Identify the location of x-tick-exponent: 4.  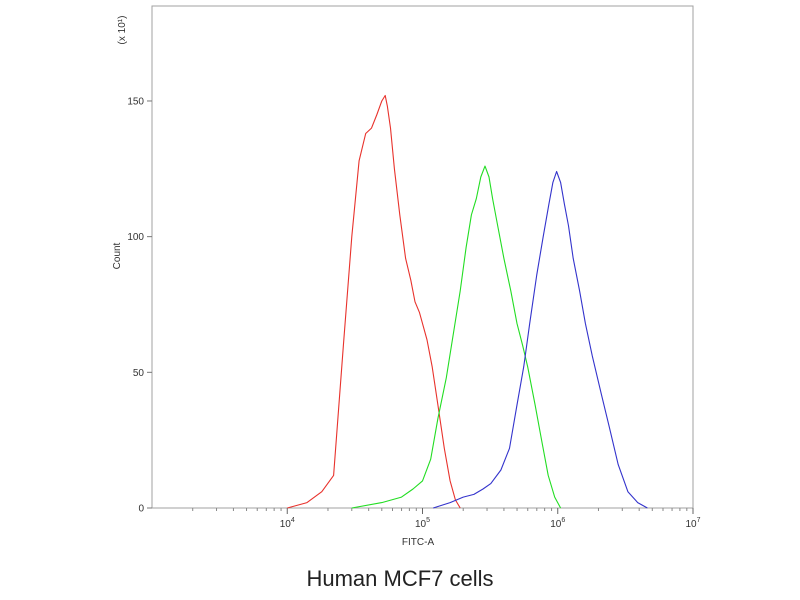
(293, 520).